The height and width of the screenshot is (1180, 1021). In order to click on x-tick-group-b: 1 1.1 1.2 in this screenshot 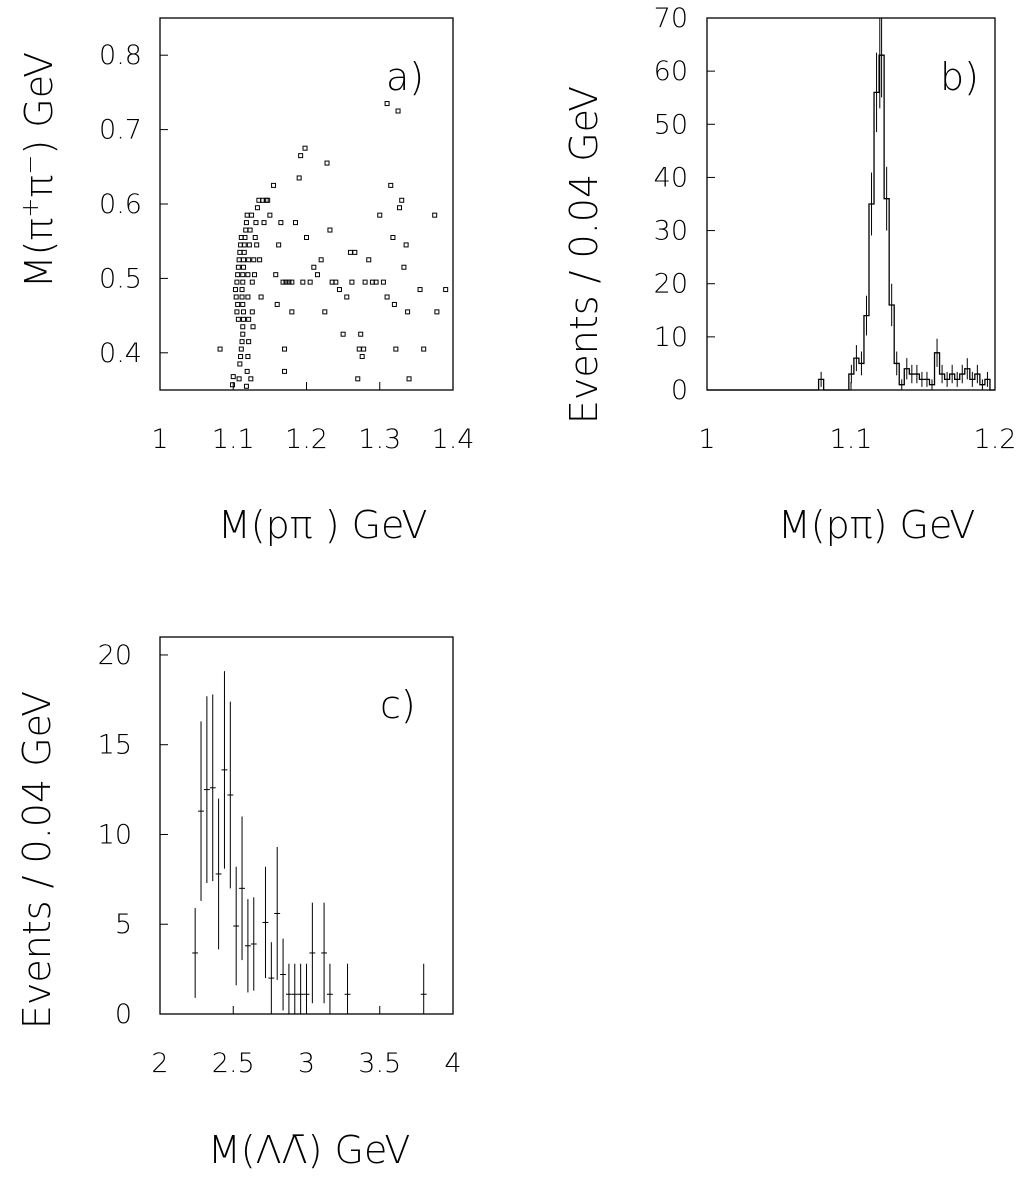, I will do `click(857, 418)`.